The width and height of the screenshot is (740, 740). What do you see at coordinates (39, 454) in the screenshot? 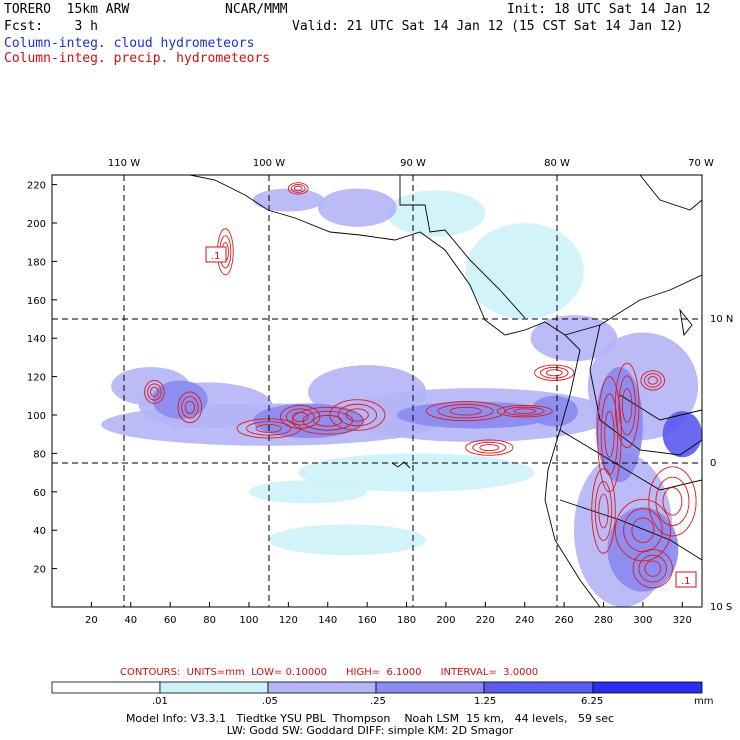
I see `y-tick-label: 80` at bounding box center [39, 454].